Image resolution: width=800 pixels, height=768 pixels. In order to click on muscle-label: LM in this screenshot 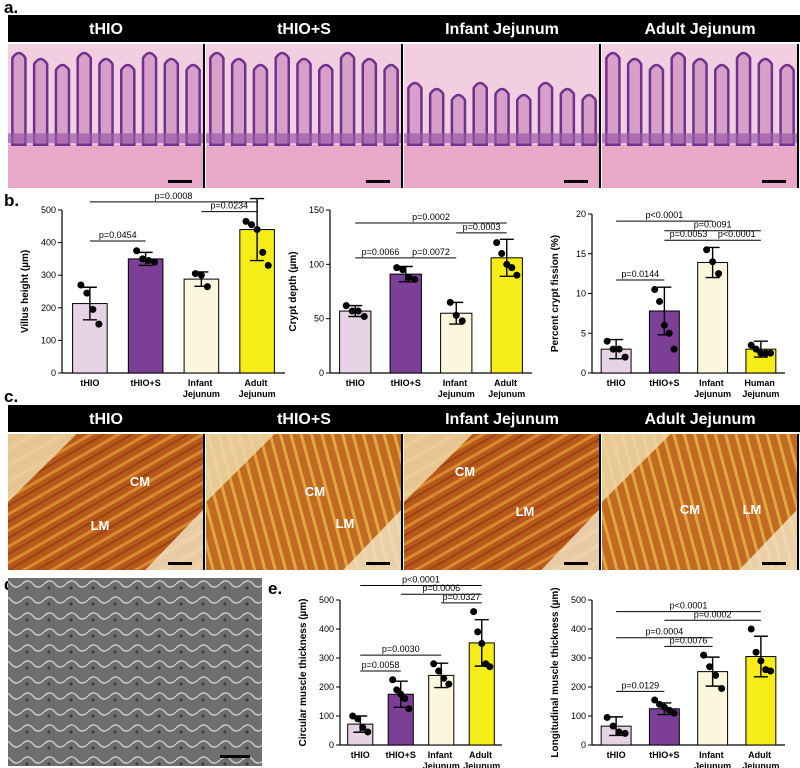, I will do `click(525, 511)`.